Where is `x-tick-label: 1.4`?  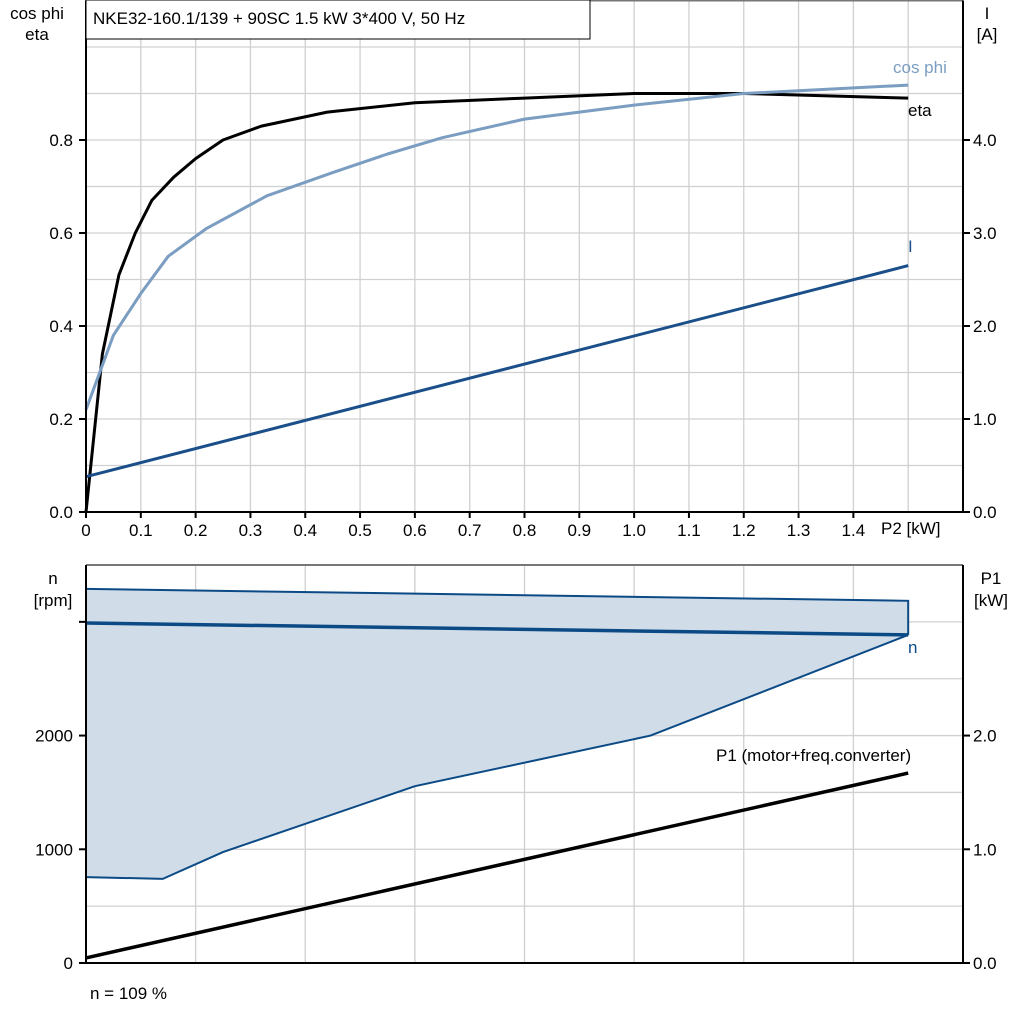
x-tick-label: 1.4 is located at coordinates (854, 530).